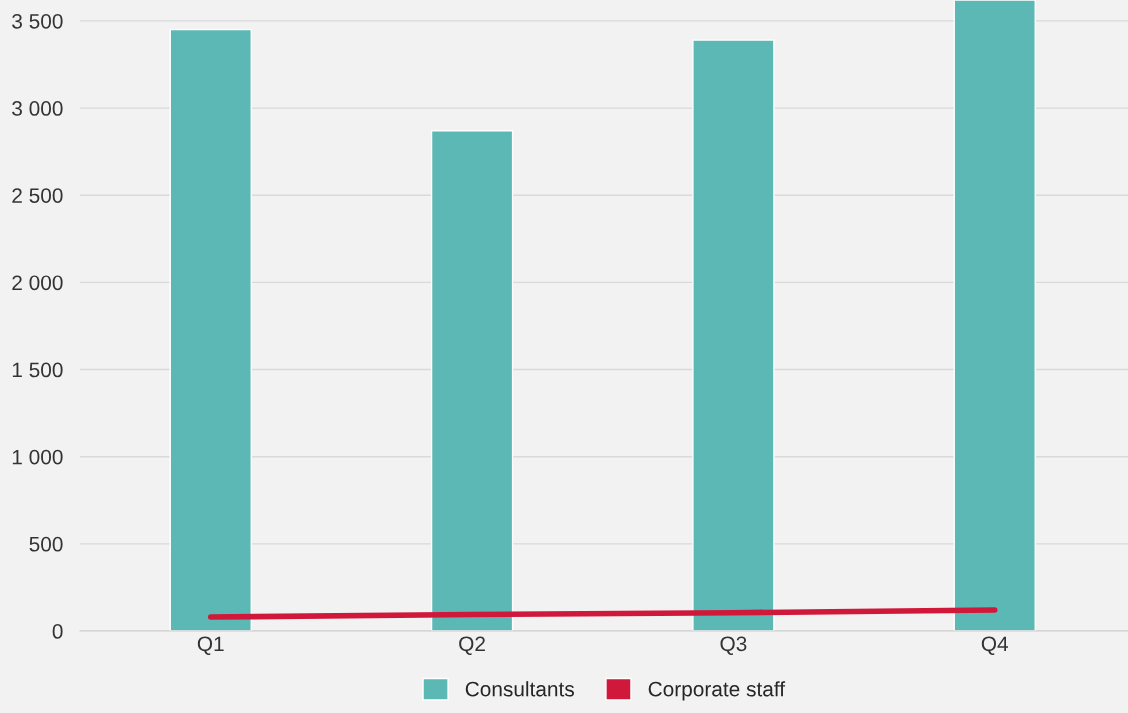 The height and width of the screenshot is (713, 1128). I want to click on y-tick-label: 0, so click(57, 631).